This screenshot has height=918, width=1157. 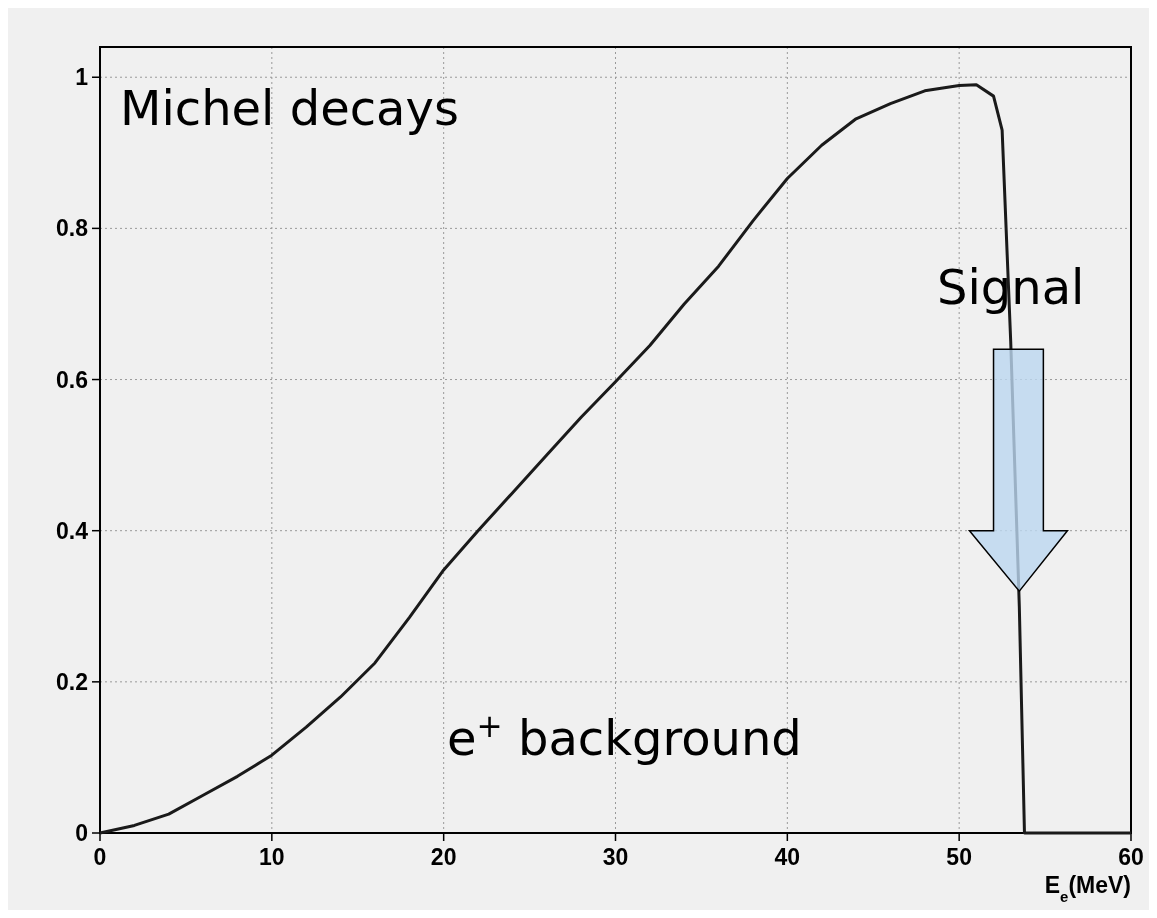 I want to click on annotation: Michel decays, so click(x=289, y=108).